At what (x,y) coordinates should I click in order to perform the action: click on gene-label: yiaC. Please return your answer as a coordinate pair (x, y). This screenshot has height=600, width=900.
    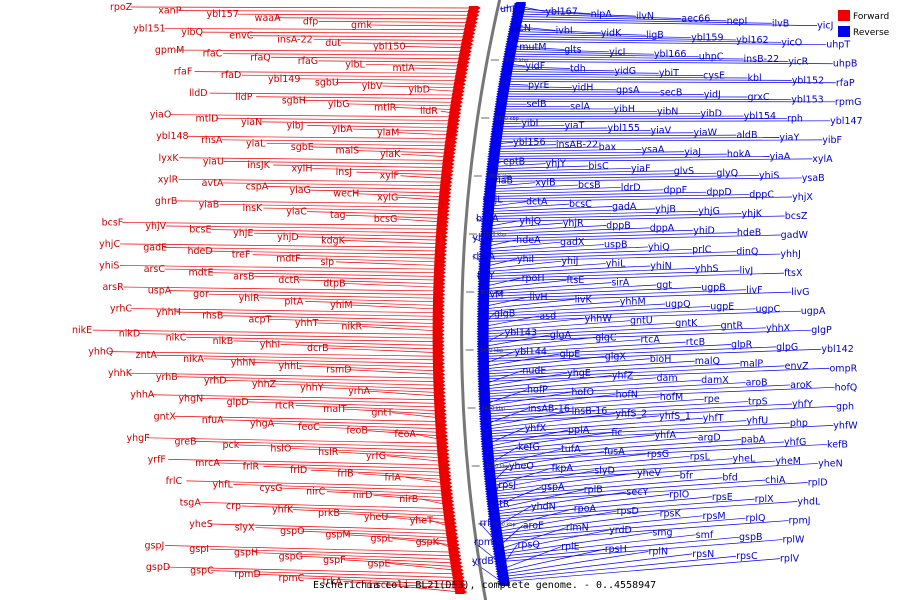
    Looking at the image, I should click on (296, 212).